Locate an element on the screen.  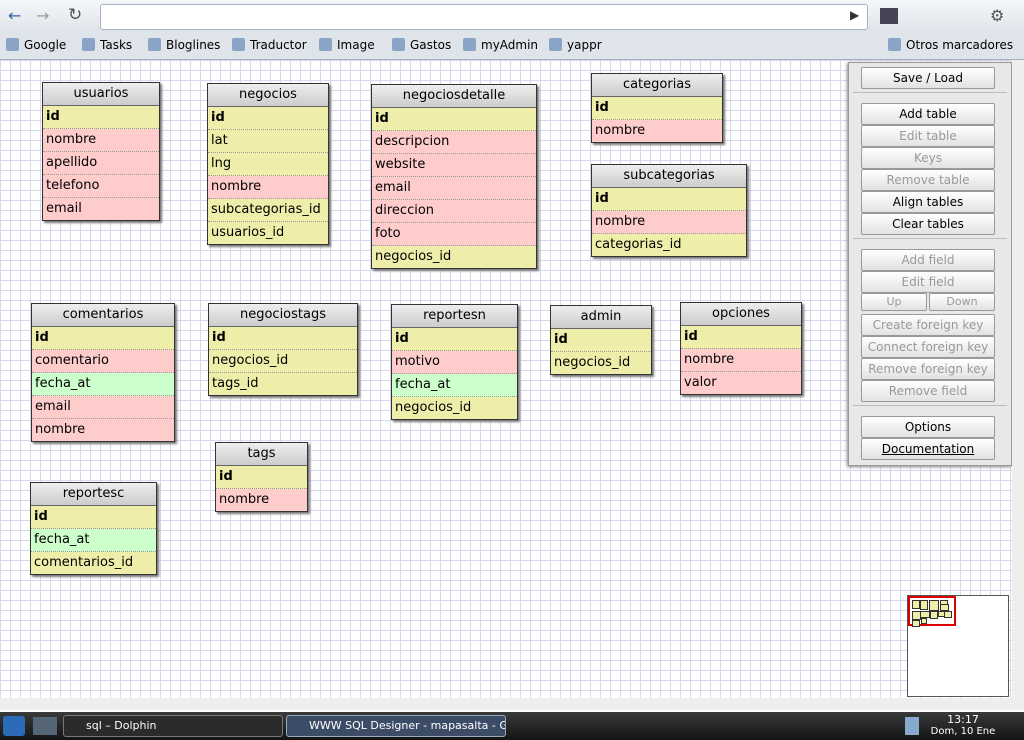
field: direccion is located at coordinates (454, 211).